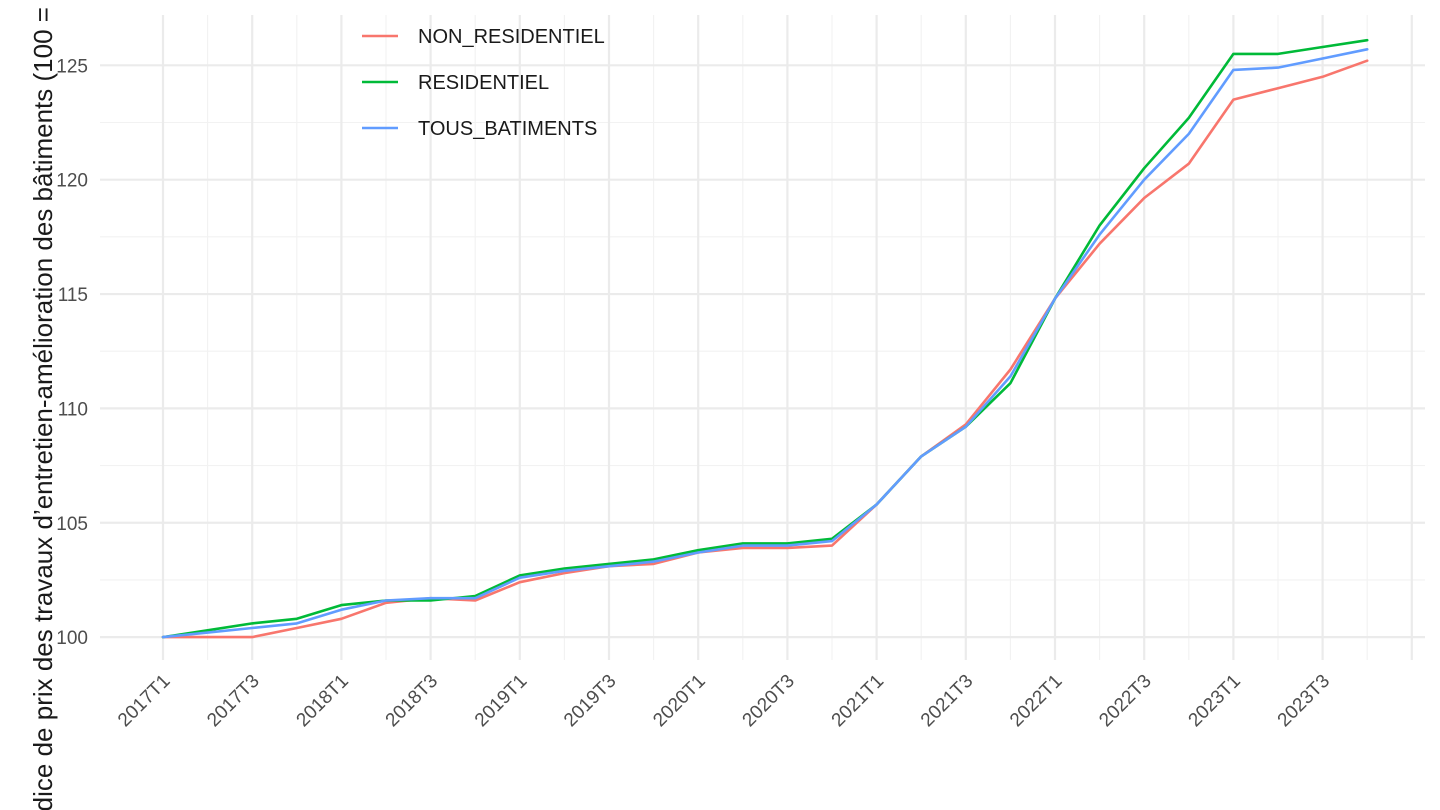 The height and width of the screenshot is (810, 1440). Describe the element at coordinates (501, 701) in the screenshot. I see `x-tick-label: 2019T1` at that location.